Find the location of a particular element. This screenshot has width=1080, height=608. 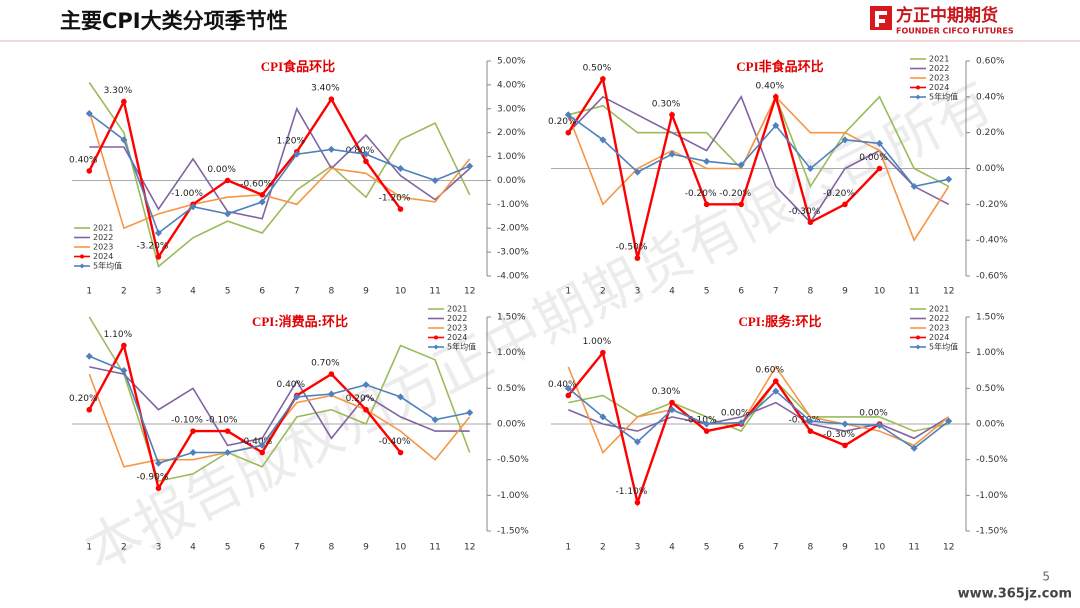

y-tick-label: -3.00% is located at coordinates (513, 253).